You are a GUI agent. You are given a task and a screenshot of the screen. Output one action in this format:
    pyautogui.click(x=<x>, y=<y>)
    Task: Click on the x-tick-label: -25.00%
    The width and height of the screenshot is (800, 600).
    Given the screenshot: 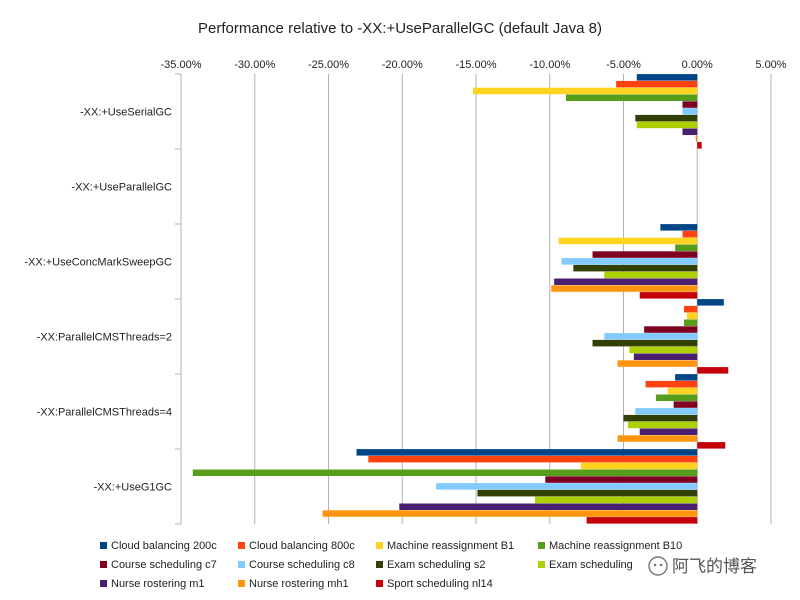 What is the action you would take?
    pyautogui.click(x=328, y=65)
    